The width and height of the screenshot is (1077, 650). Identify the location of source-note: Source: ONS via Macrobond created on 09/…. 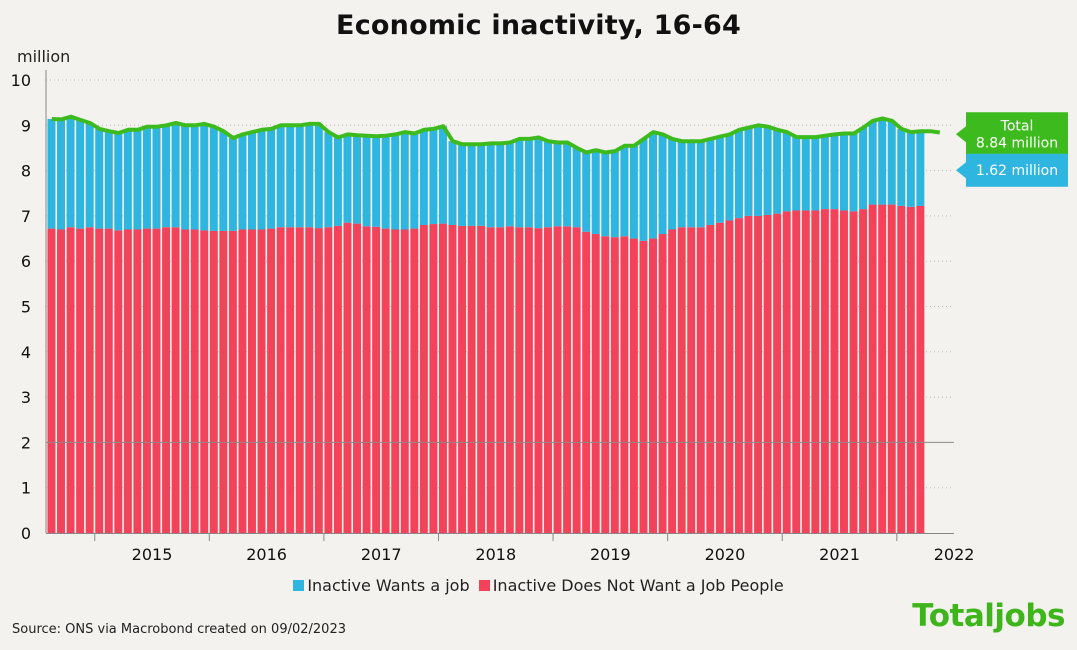
(179, 629).